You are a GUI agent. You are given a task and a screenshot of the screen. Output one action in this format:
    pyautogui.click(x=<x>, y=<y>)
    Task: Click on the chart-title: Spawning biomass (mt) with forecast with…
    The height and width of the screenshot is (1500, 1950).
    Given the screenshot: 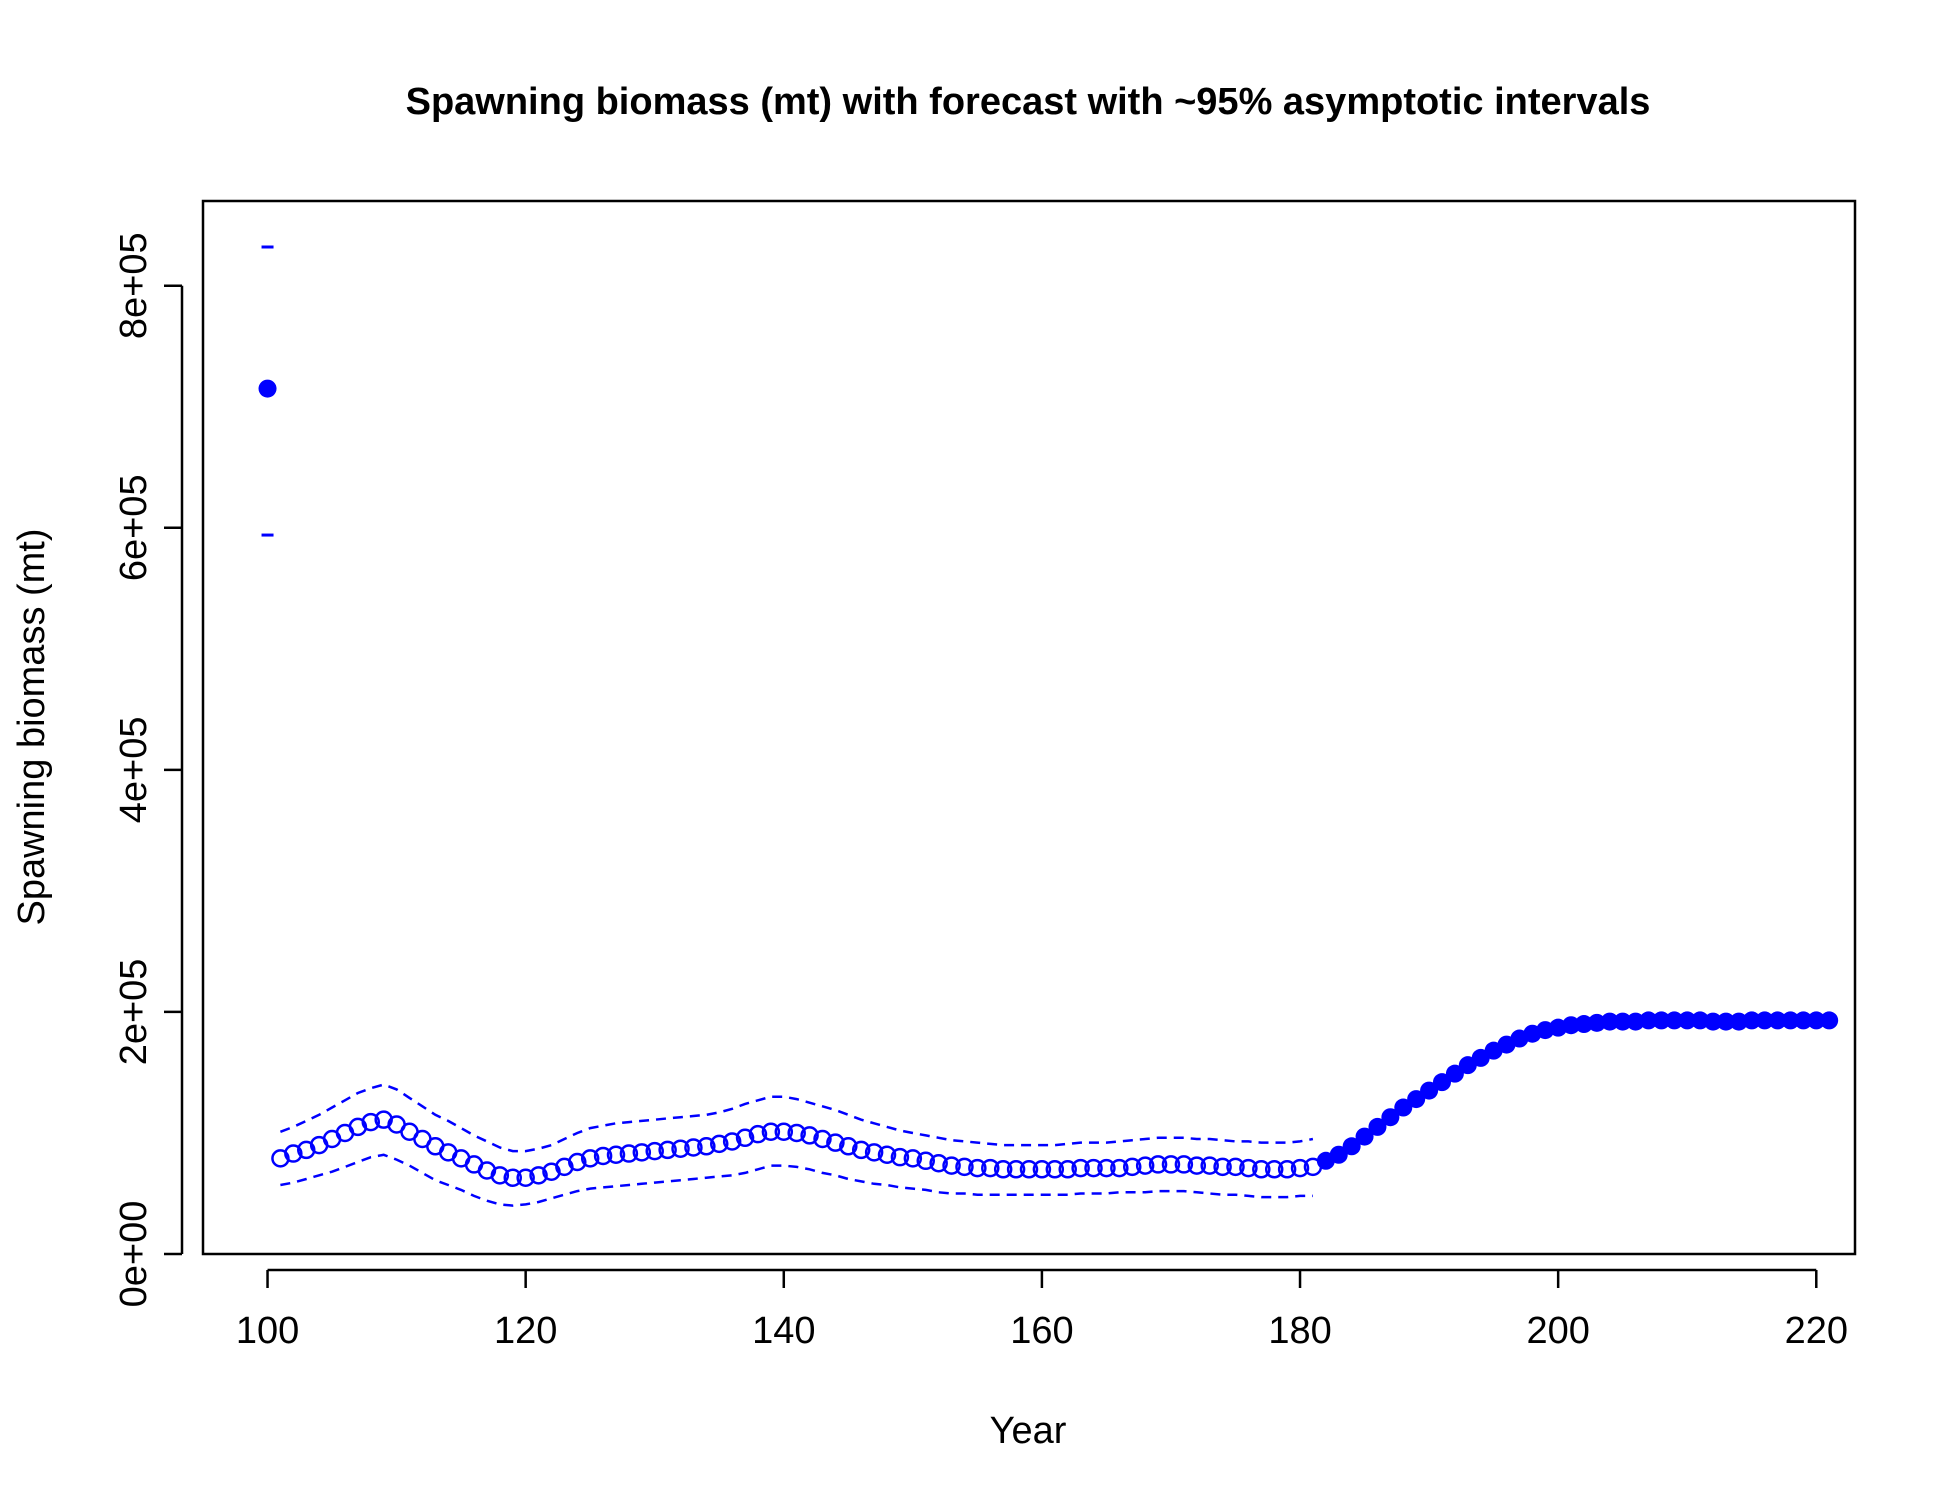 What is the action you would take?
    pyautogui.click(x=1028, y=102)
    